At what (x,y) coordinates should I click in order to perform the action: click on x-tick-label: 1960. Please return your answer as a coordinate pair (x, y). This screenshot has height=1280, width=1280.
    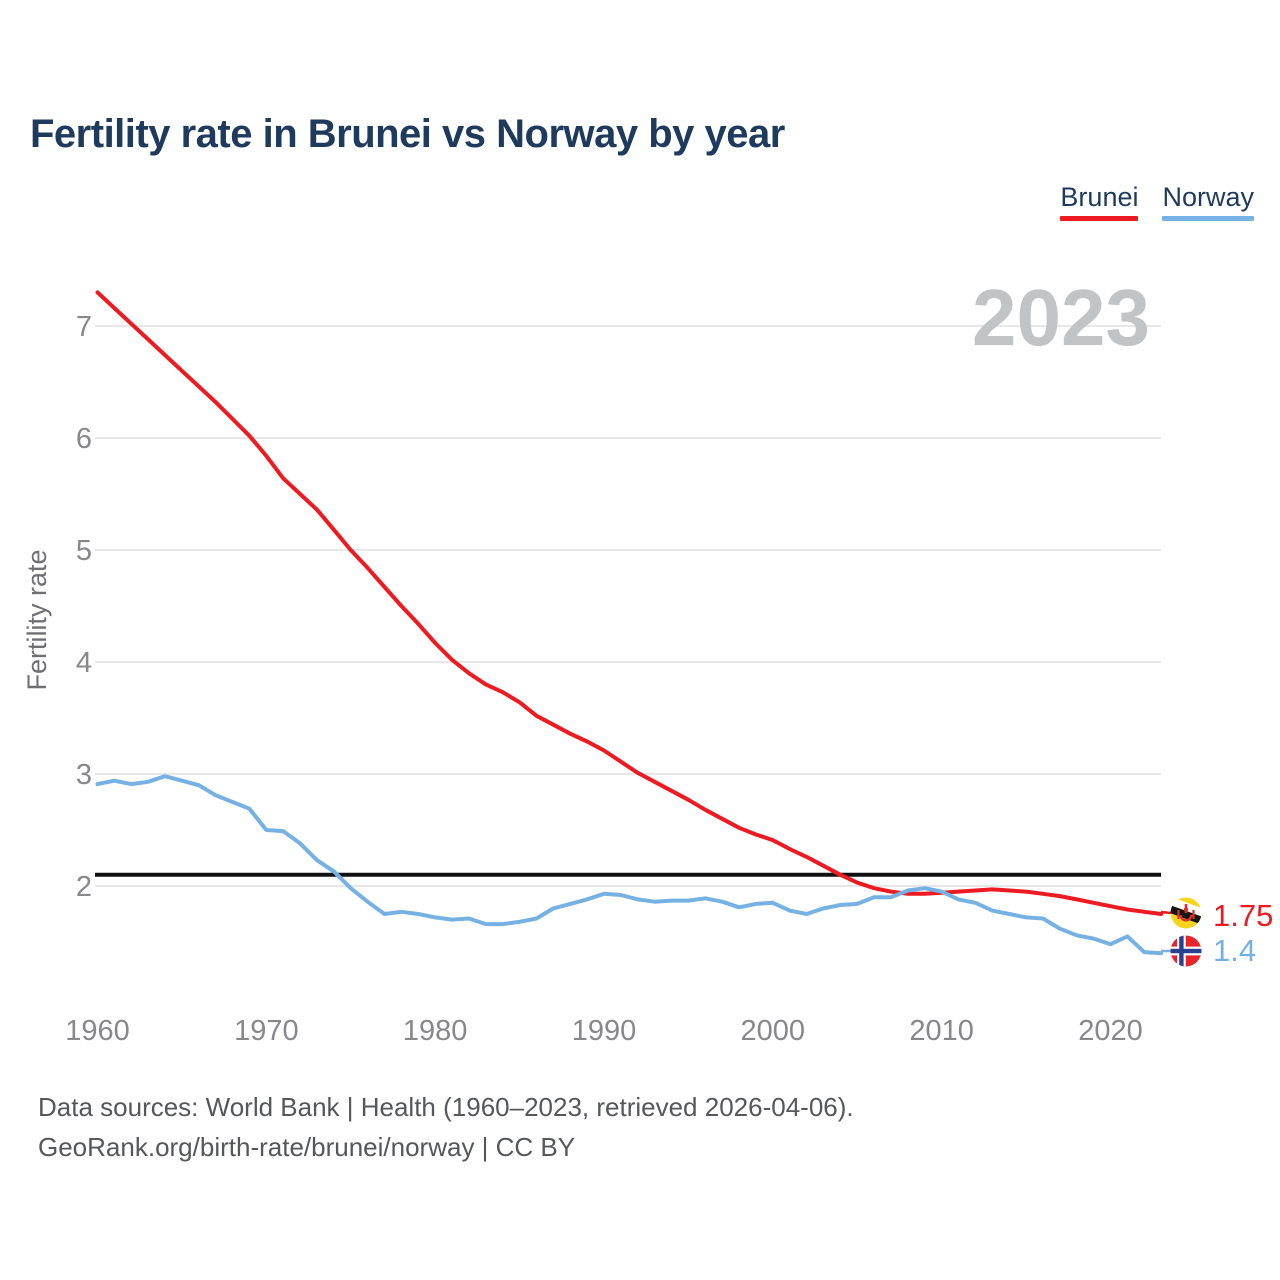
    Looking at the image, I should click on (97, 1031).